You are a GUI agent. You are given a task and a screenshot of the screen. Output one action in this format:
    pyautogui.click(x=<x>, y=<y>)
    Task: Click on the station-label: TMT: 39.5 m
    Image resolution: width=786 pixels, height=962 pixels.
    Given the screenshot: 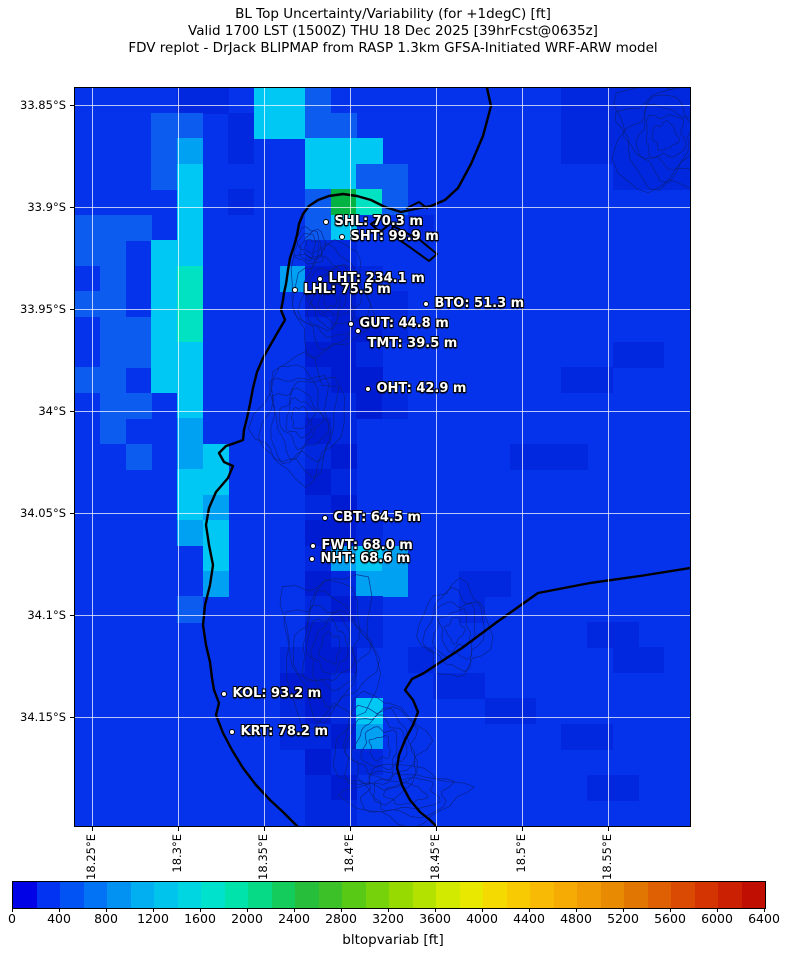 What is the action you would take?
    pyautogui.click(x=412, y=343)
    